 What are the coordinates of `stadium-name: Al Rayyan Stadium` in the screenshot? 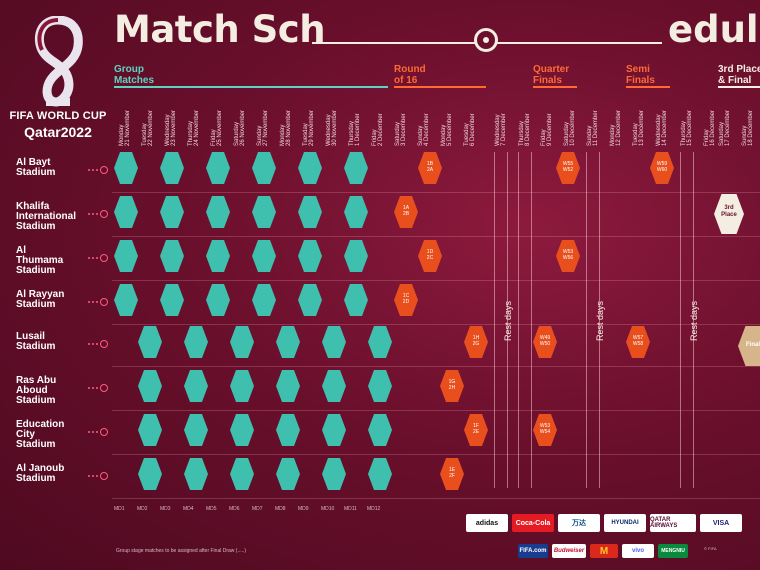 It's located at (40, 299).